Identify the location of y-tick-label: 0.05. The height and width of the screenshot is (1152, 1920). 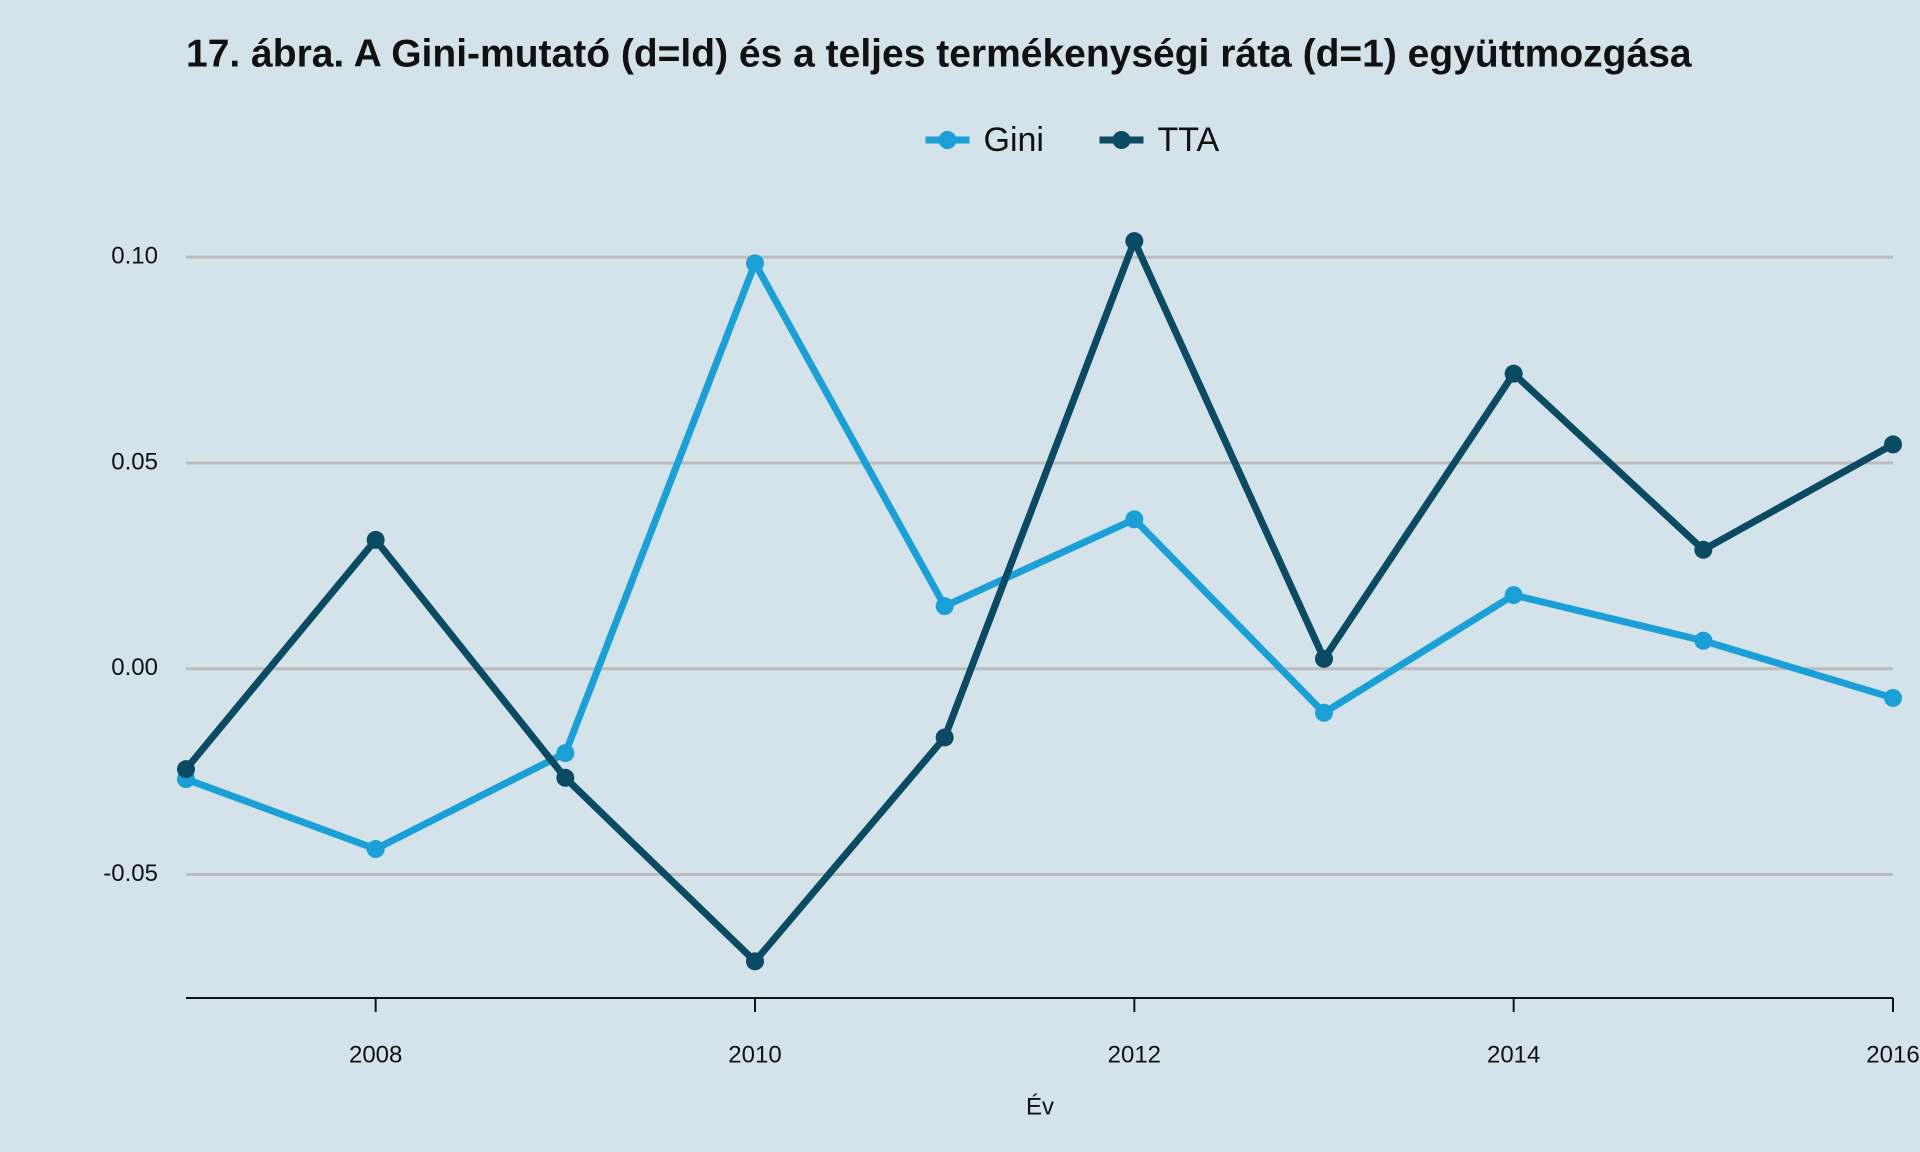
(134, 461).